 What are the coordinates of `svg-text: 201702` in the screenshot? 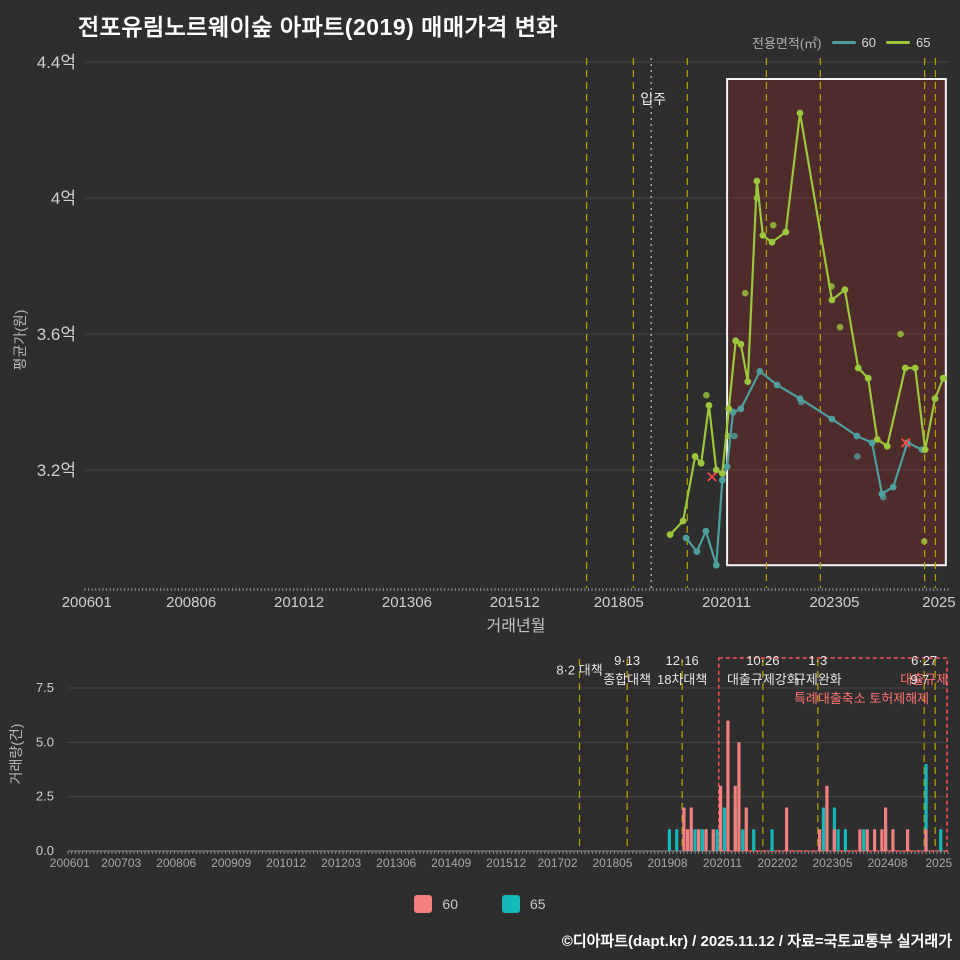 It's located at (557, 863).